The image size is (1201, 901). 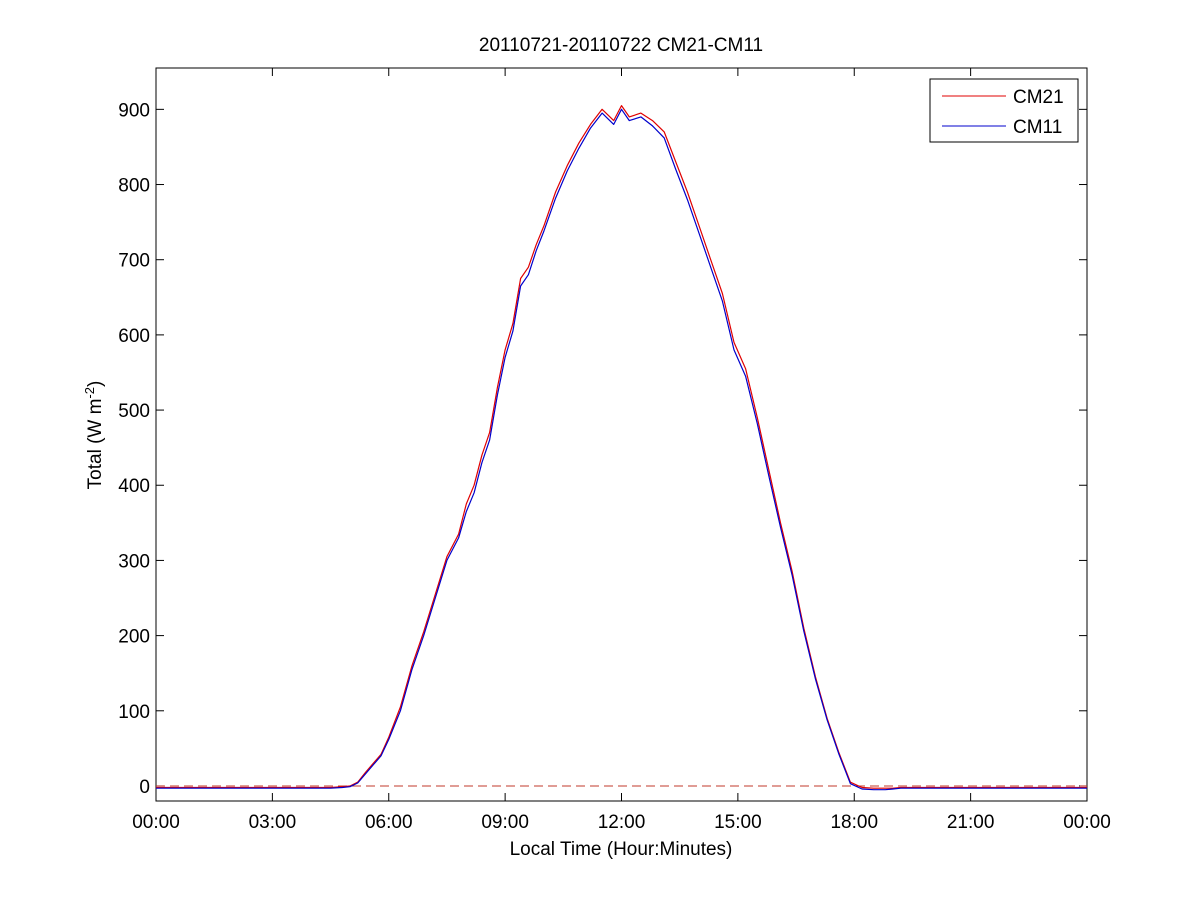 What do you see at coordinates (134, 712) in the screenshot?
I see `y-tick-label: 100` at bounding box center [134, 712].